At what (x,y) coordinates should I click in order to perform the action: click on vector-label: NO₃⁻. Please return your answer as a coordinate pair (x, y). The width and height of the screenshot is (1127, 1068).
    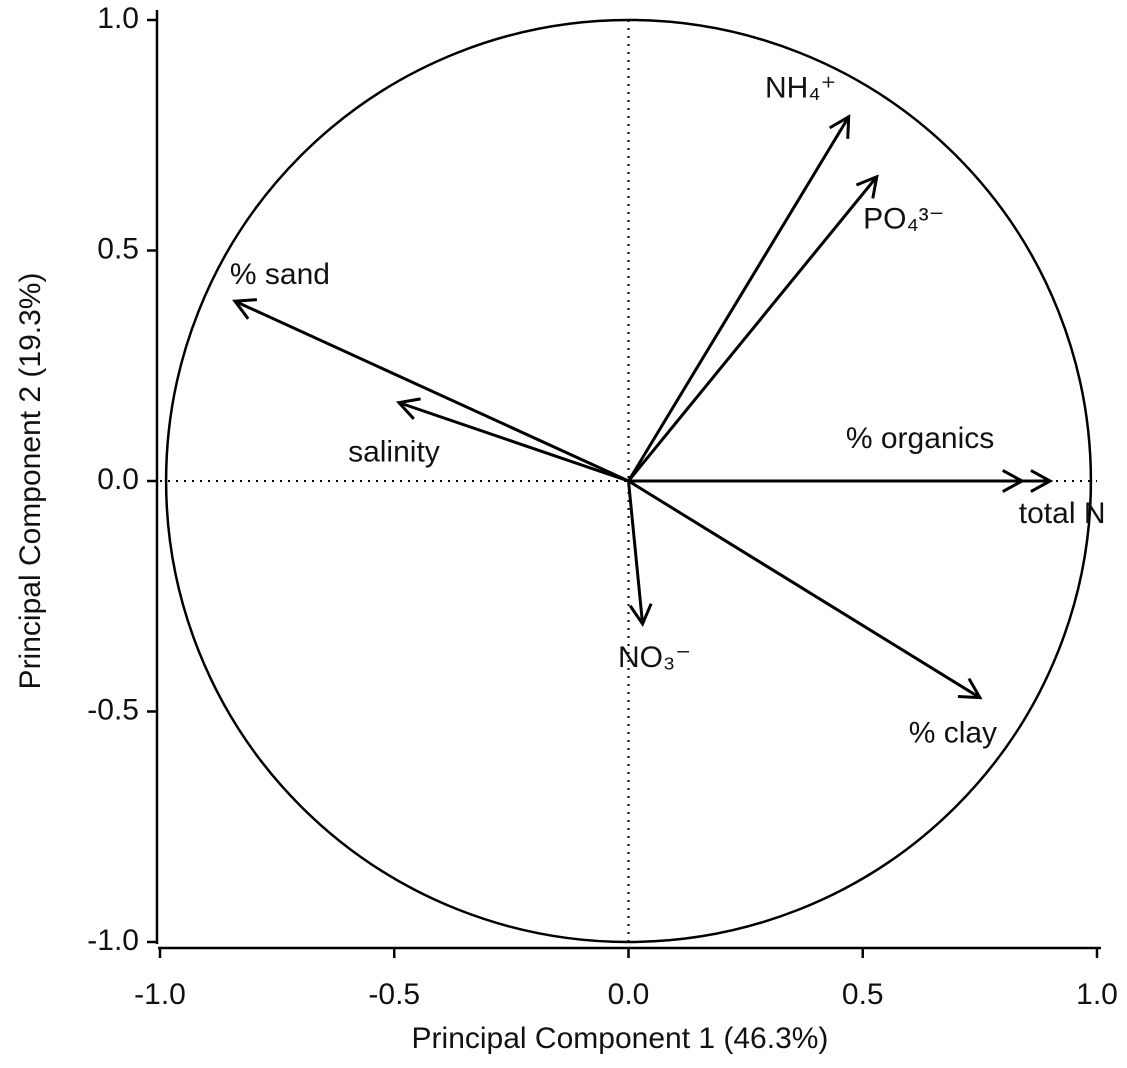
    Looking at the image, I should click on (654, 657).